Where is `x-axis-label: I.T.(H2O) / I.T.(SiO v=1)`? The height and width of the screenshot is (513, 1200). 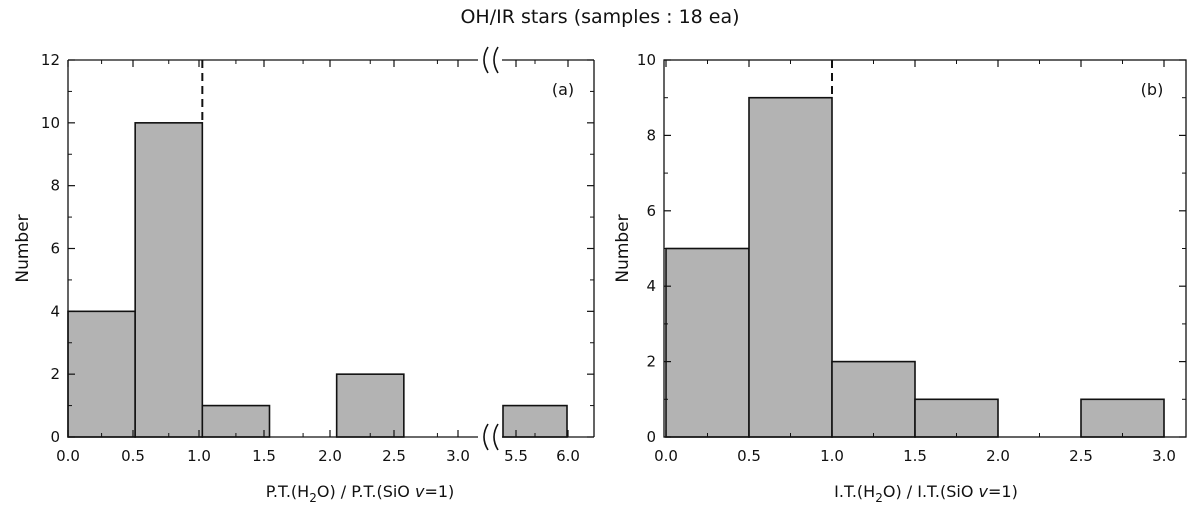
x-axis-label: I.T.(H2O) / I.T.(SiO v=1) is located at coordinates (926, 493).